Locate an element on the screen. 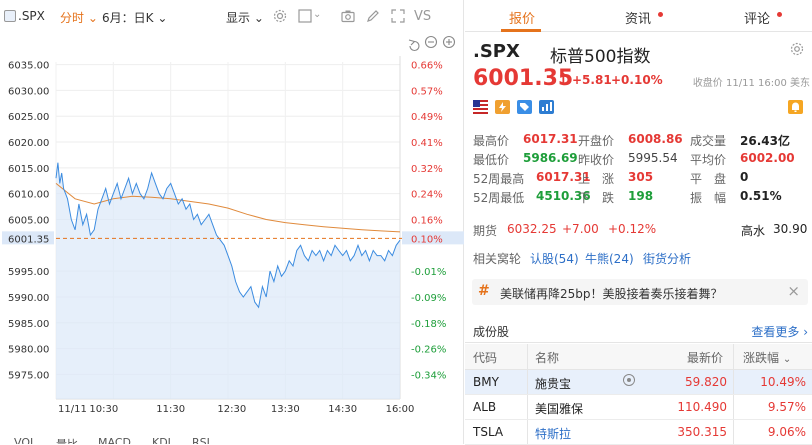 The width and height of the screenshot is (812, 445). warrants-label: 相关窝轮 is located at coordinates (497, 259).